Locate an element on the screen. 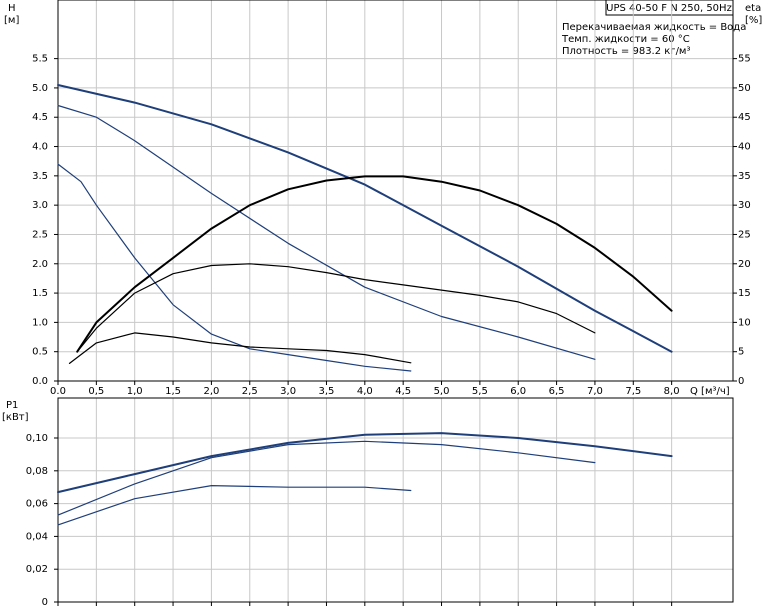 The image size is (774, 611). y-tick-label: 4.0 is located at coordinates (40, 147).